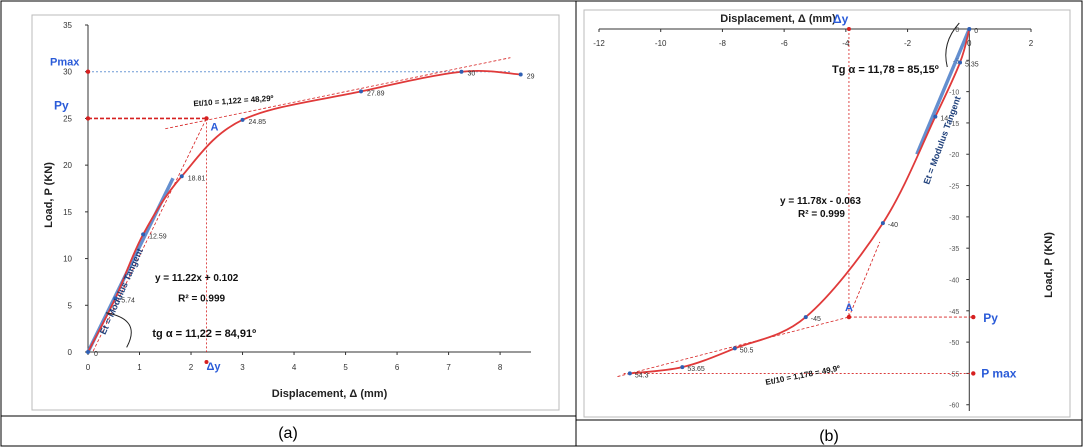 Image resolution: width=1083 pixels, height=447 pixels. What do you see at coordinates (661, 43) in the screenshot?
I see `b-x-tick-label: -10` at bounding box center [661, 43].